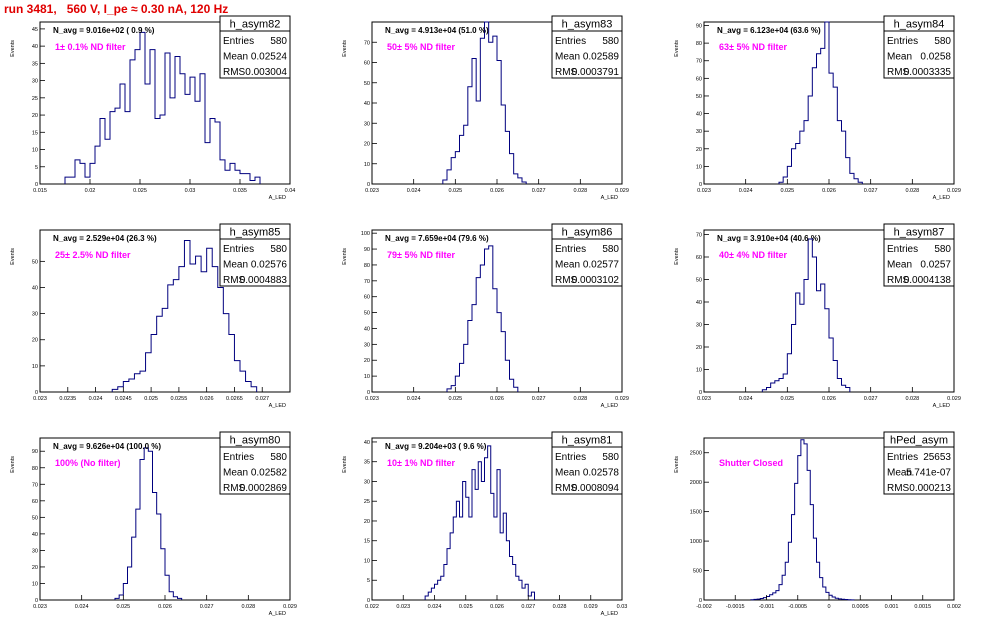 Image resolution: width=996 pixels, height=622 pixels. I want to click on navg-annotation: N_avg = 9.204e+03 ( 9.6 %), so click(436, 446).